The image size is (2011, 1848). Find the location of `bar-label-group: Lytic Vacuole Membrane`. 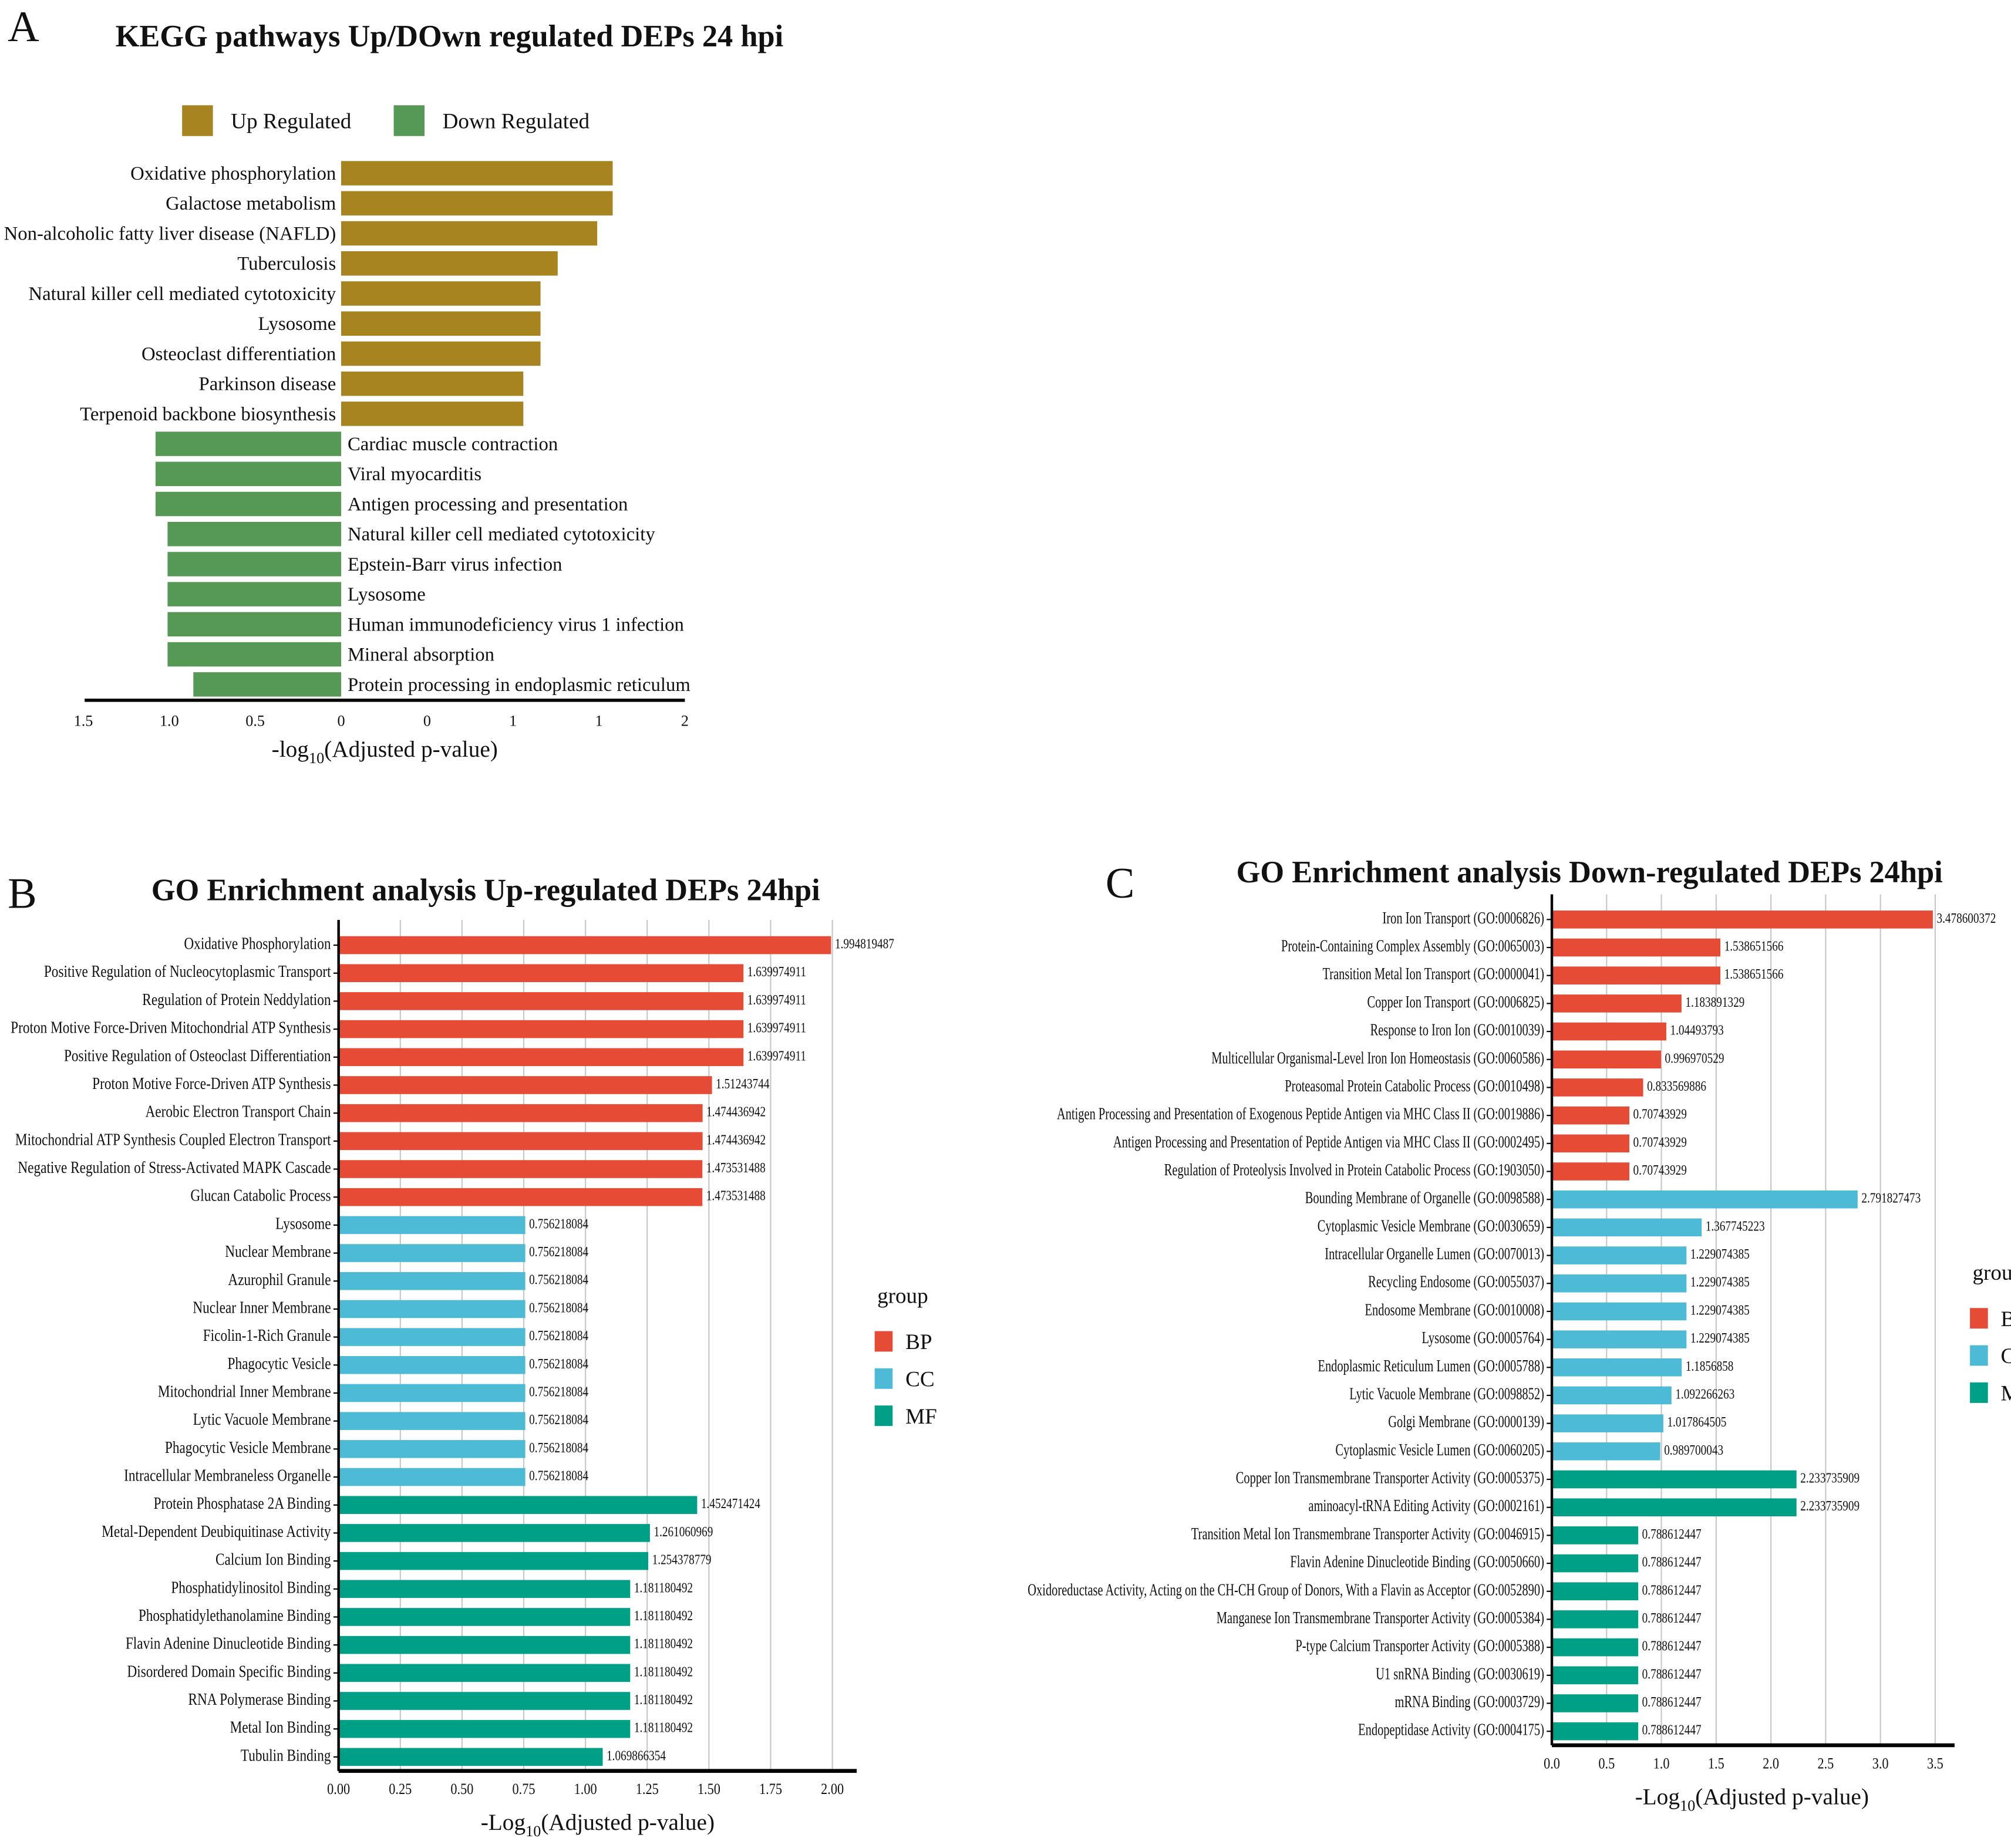

bar-label-group: Lytic Vacuole Membrane is located at coordinates (262, 1420).